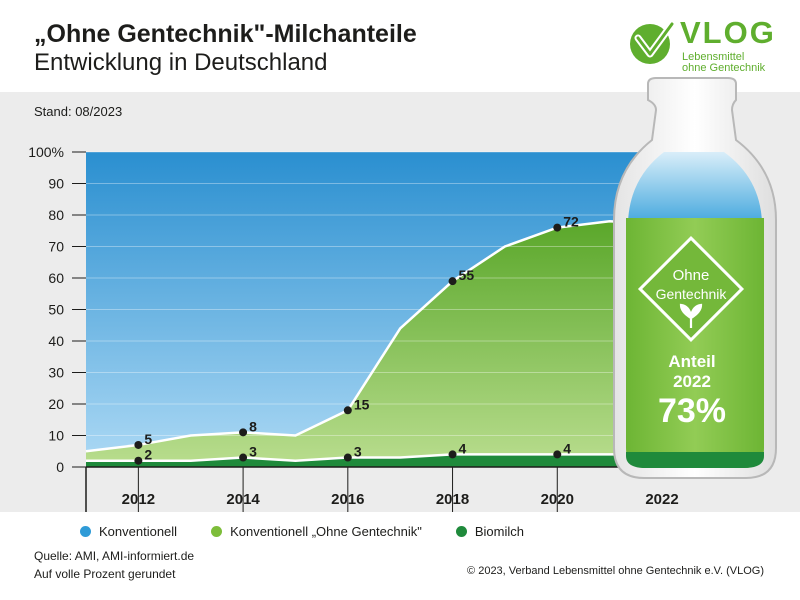 The image size is (800, 600). What do you see at coordinates (692, 381) in the screenshot?
I see `anteil-year: 2022` at bounding box center [692, 381].